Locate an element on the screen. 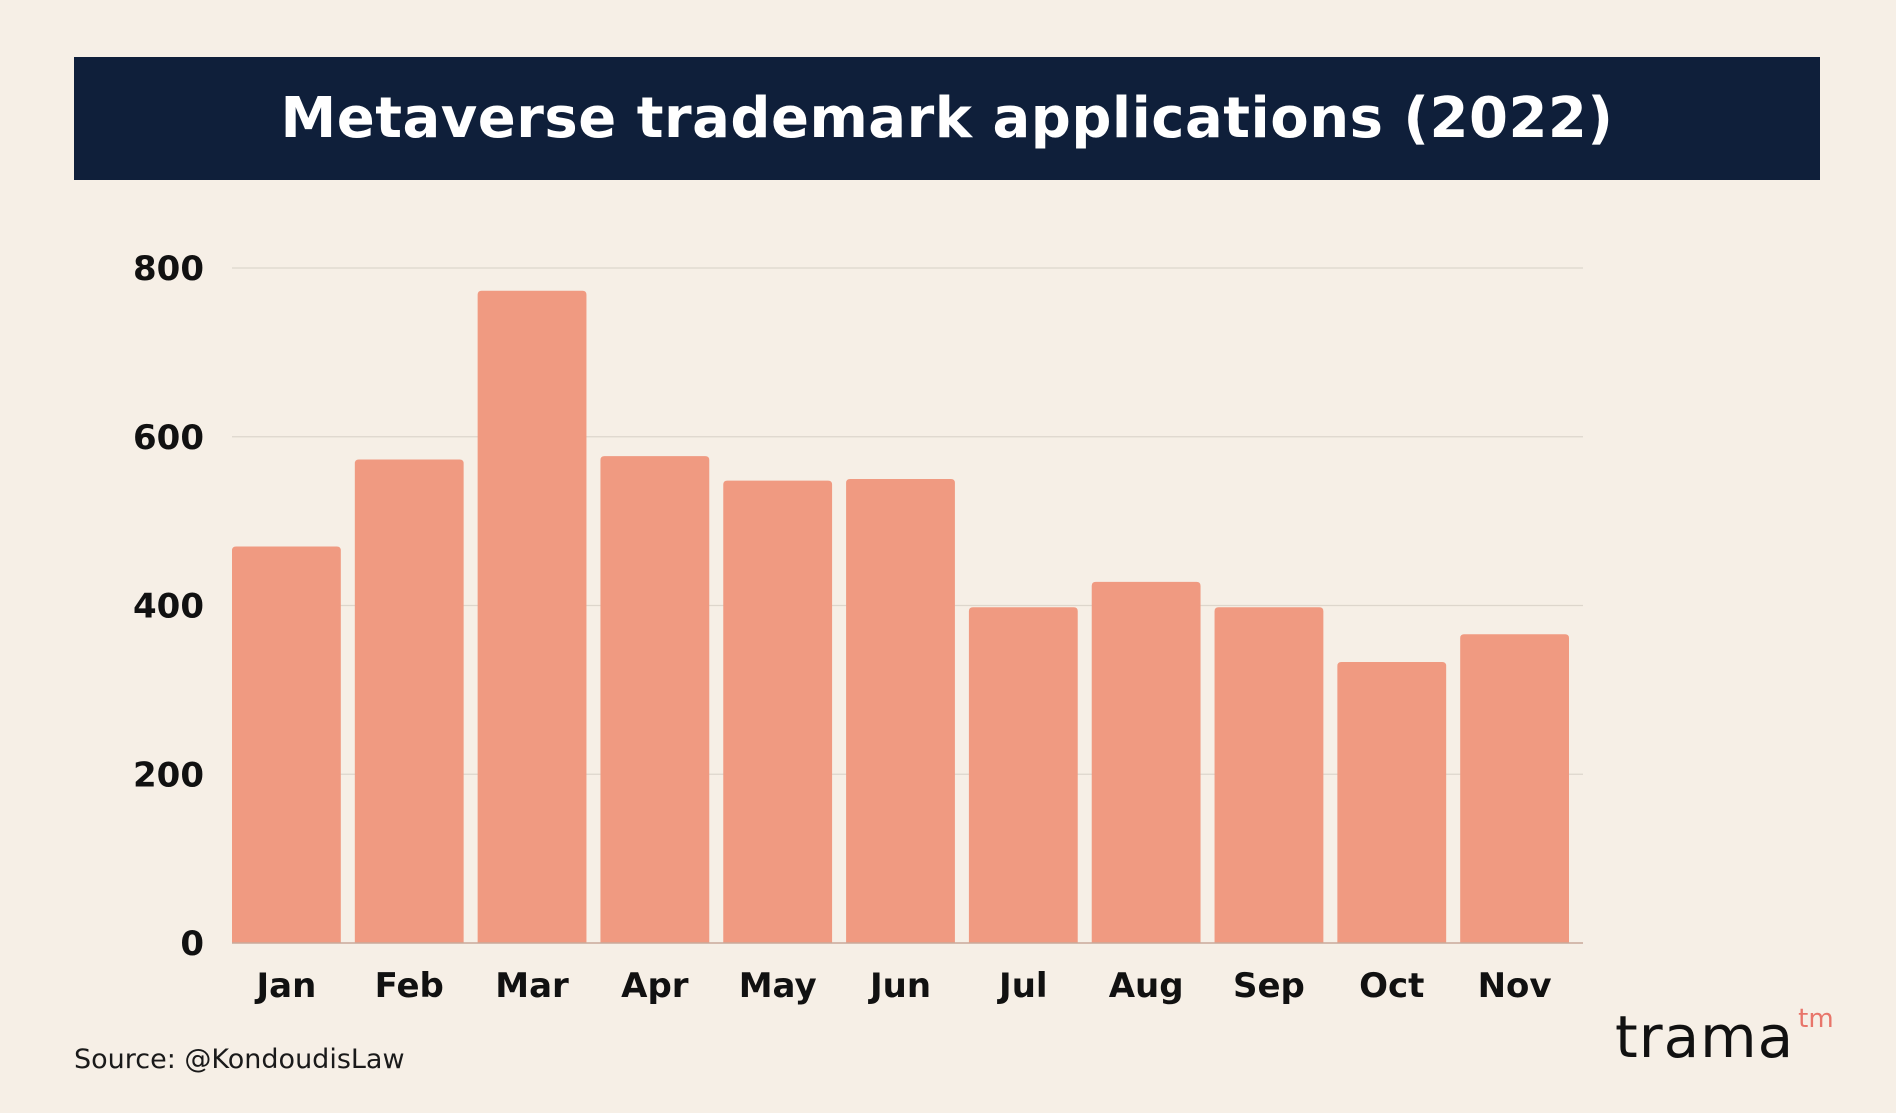 Image resolution: width=1896 pixels, height=1113 pixels. x-tick-label: Jan is located at coordinates (286, 986).